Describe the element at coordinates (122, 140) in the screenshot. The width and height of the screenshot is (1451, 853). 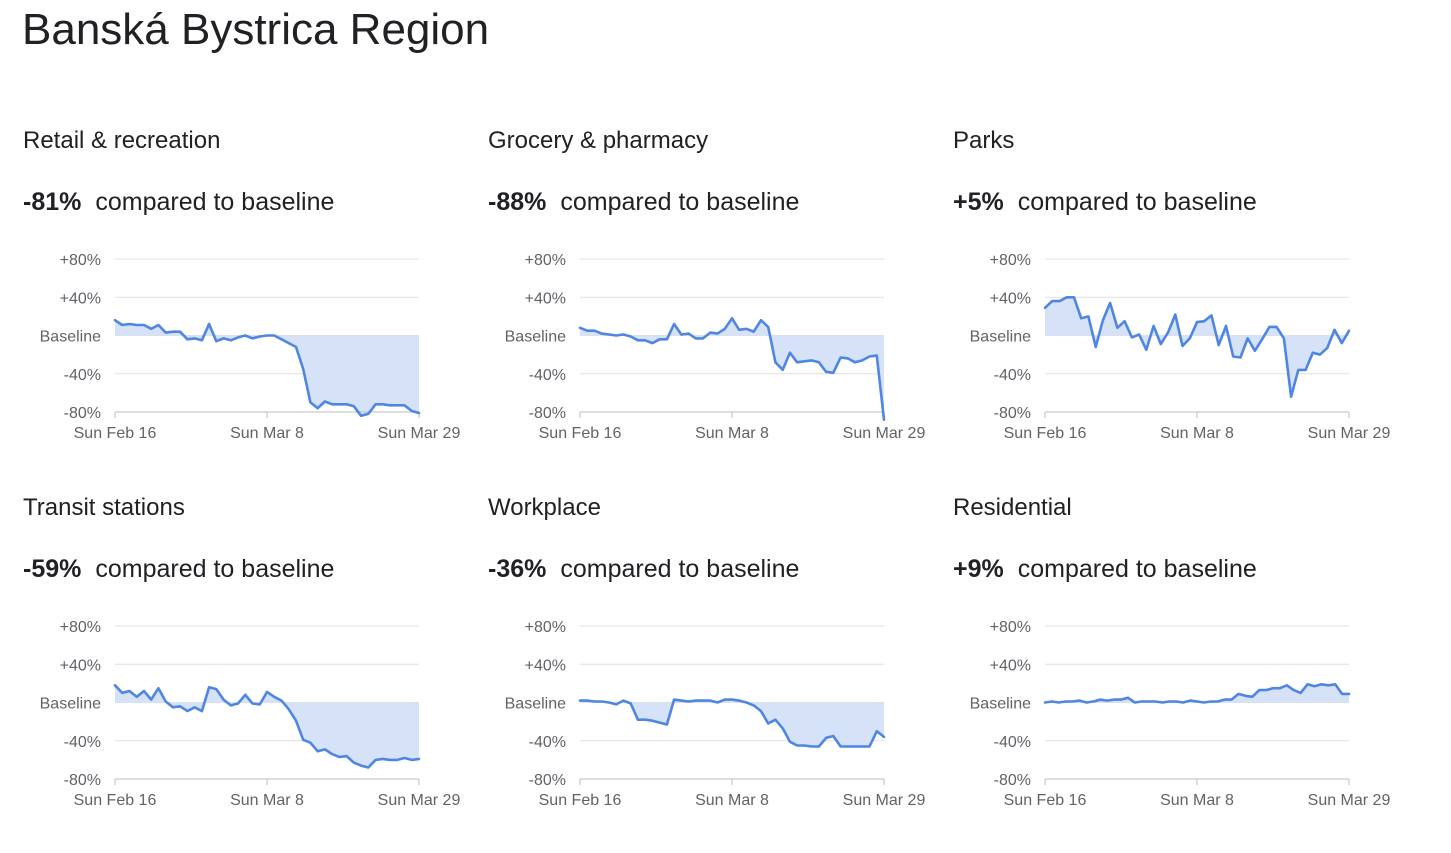
I see `panel-title: Retail & recreation` at that location.